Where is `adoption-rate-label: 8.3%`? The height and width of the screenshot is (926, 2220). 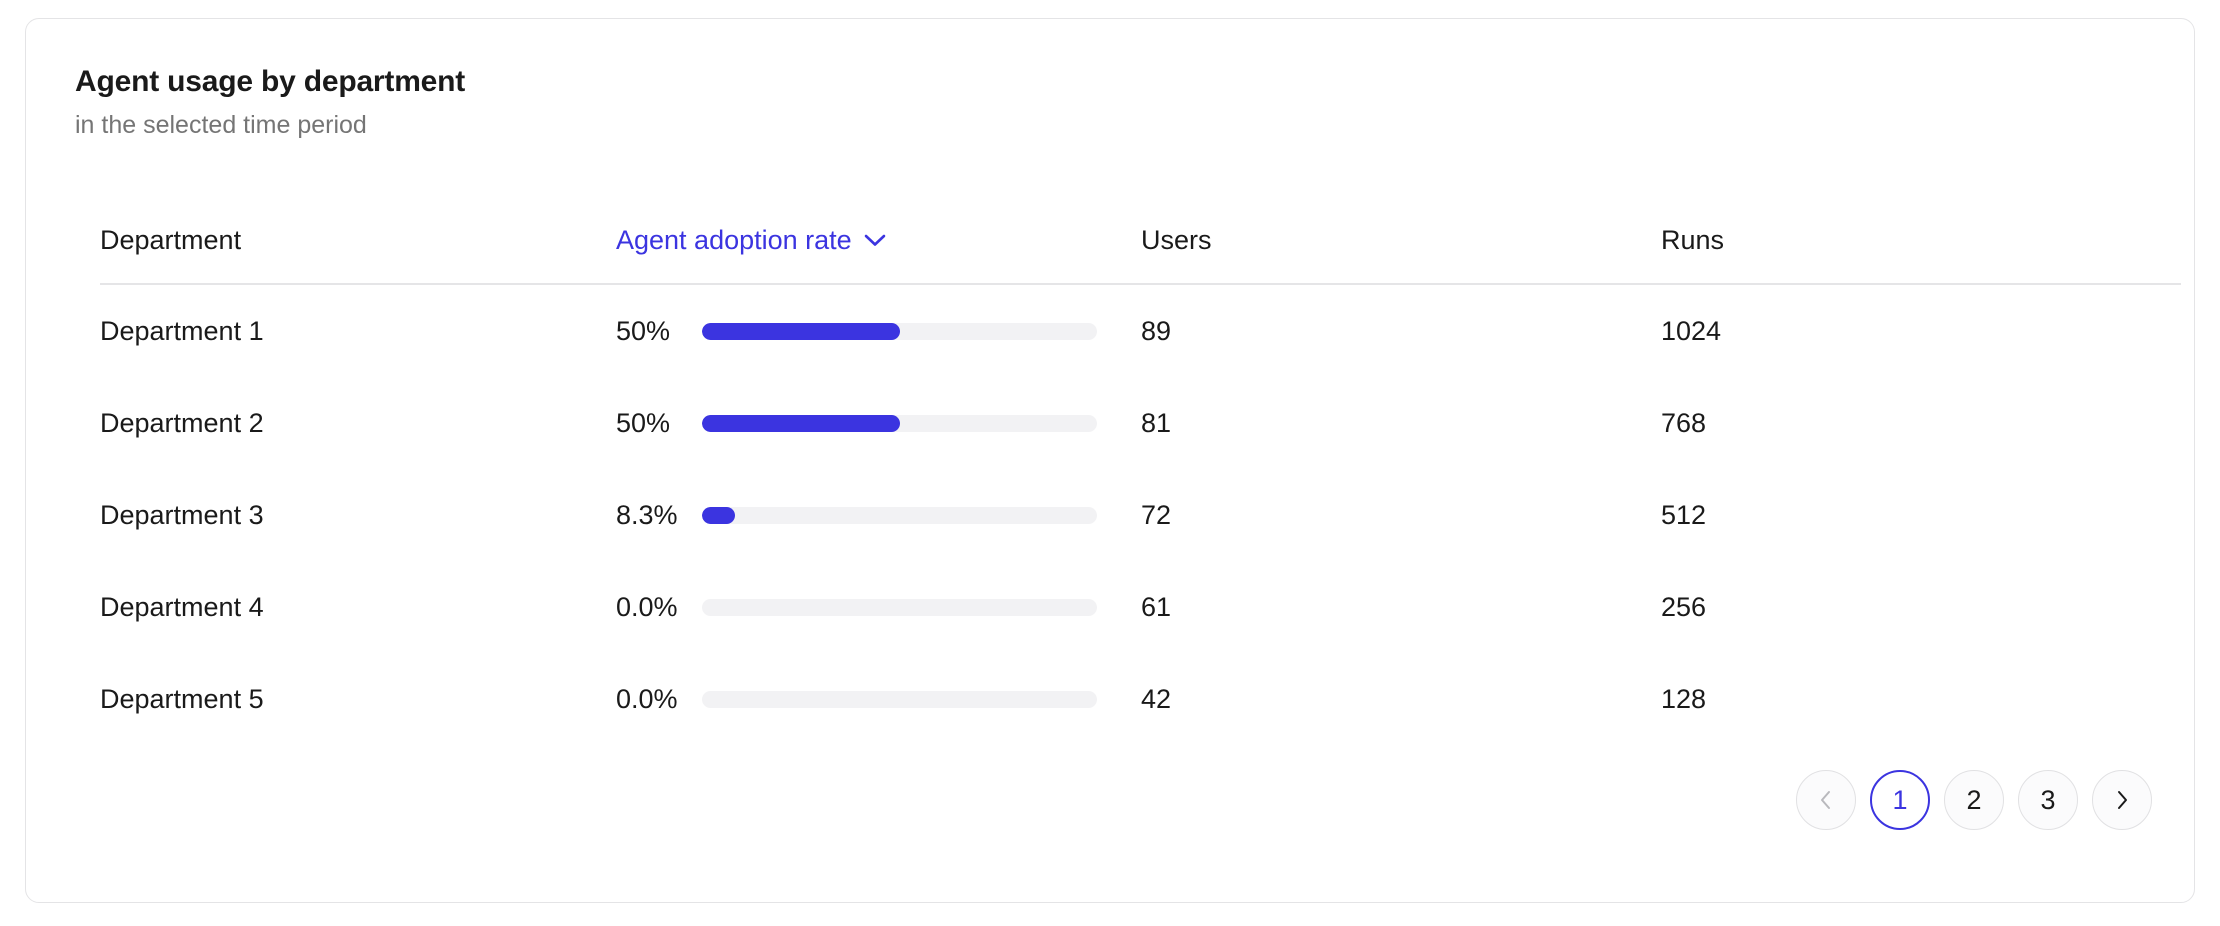 adoption-rate-label: 8.3% is located at coordinates (647, 514).